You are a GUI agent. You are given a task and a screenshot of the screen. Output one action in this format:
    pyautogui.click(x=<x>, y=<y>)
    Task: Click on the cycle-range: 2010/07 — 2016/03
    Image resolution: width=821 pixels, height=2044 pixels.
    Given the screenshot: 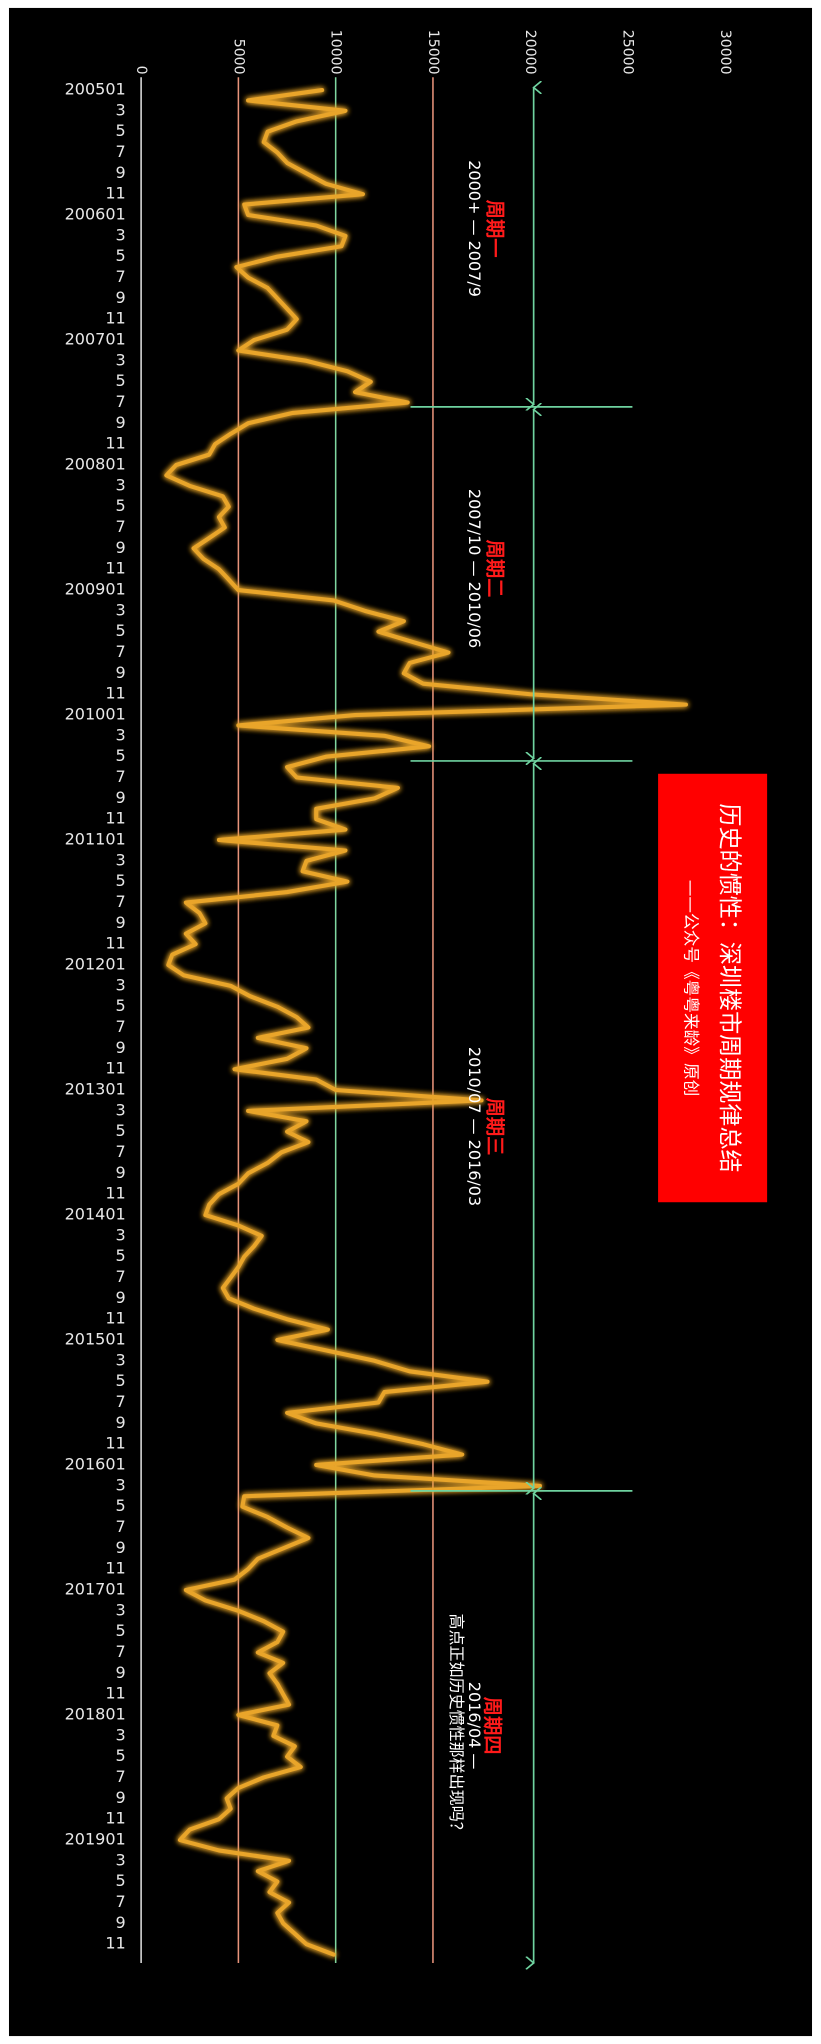 What is the action you would take?
    pyautogui.click(x=474, y=1126)
    